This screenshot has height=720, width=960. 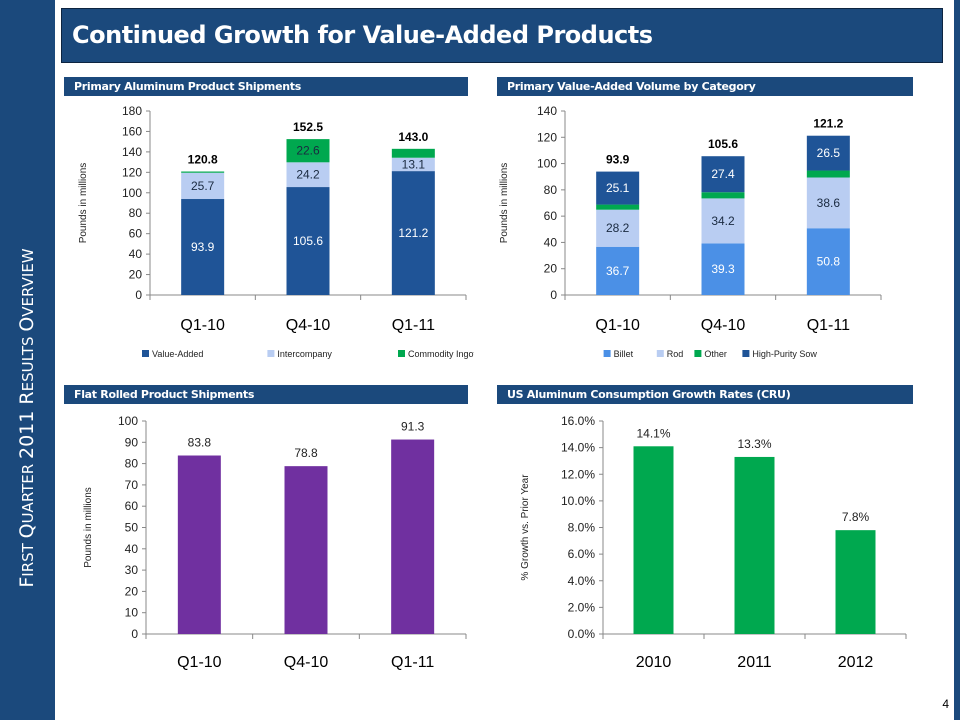 What do you see at coordinates (723, 221) in the screenshot?
I see `data-label: 34.2` at bounding box center [723, 221].